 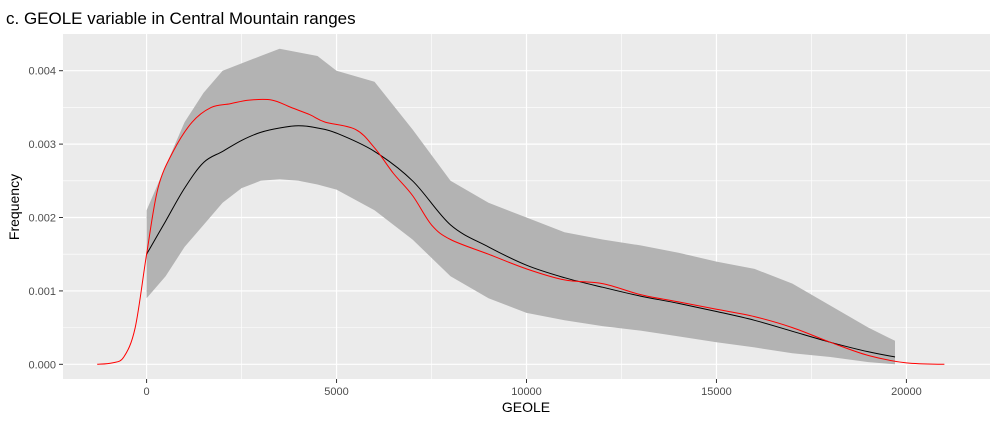 I want to click on y-tick-label: 0.001, so click(x=42, y=292).